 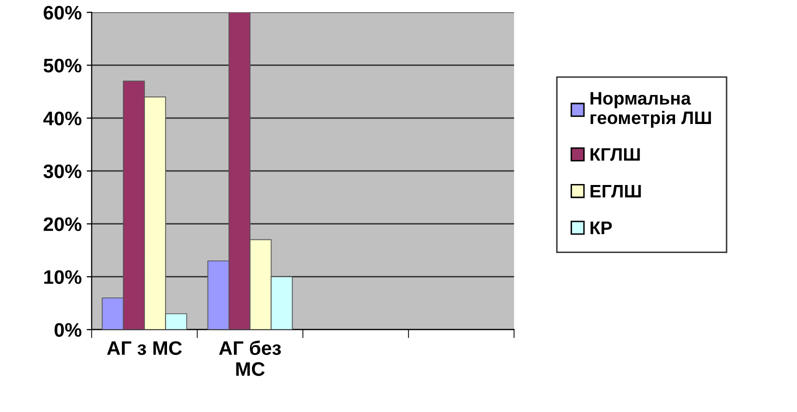 I want to click on legend-label: КР, so click(x=601, y=228).